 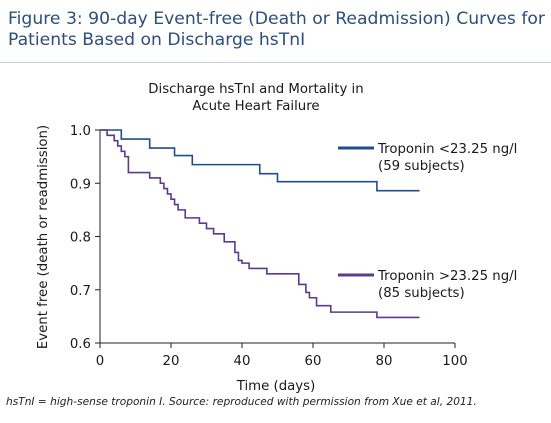 I want to click on title-divider, so click(x=275, y=62).